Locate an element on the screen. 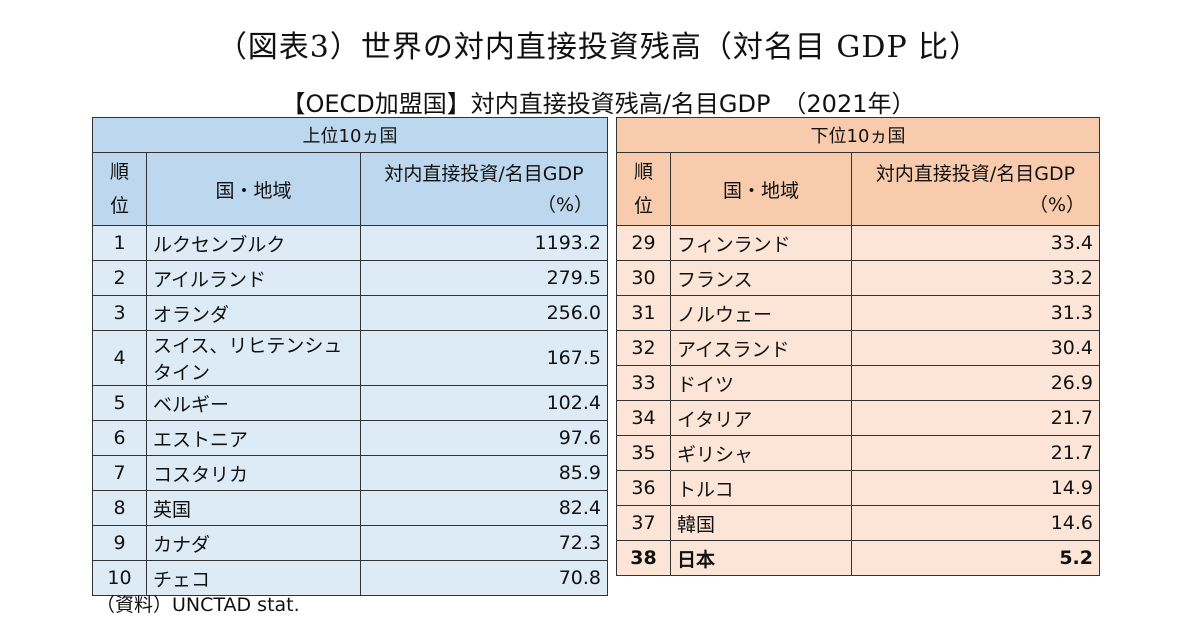 This screenshot has width=1197, height=643. rank-cell: 34 is located at coordinates (643, 418).